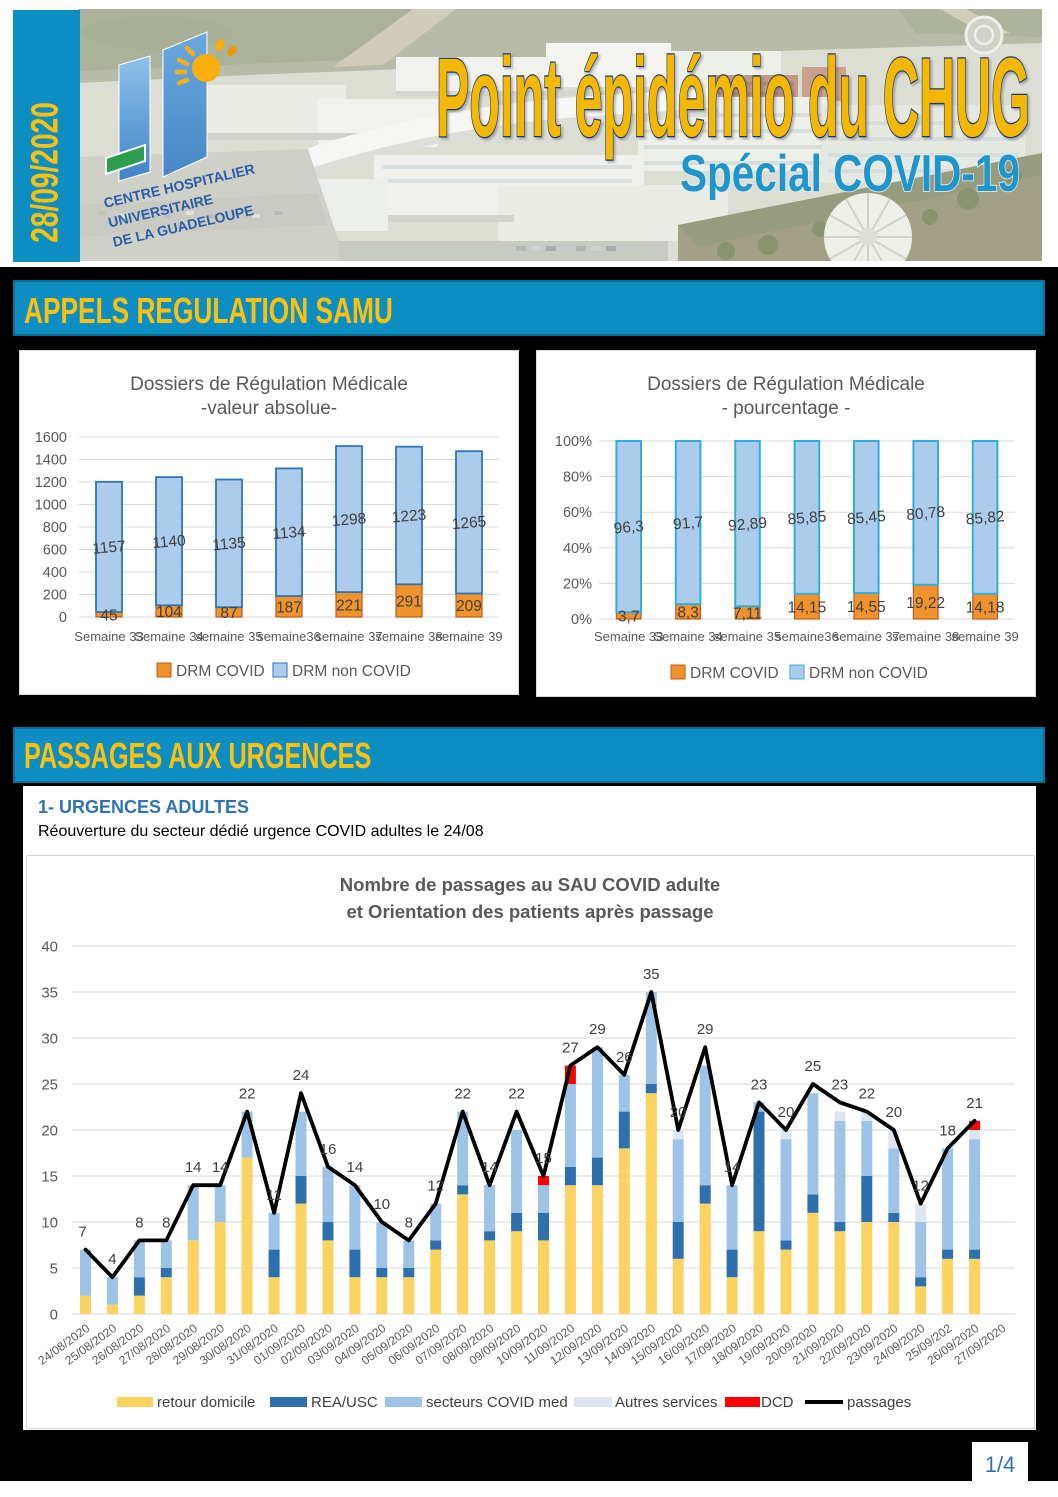  Describe the element at coordinates (786, 408) in the screenshot. I see `svg-text: - pourcentage -` at that location.